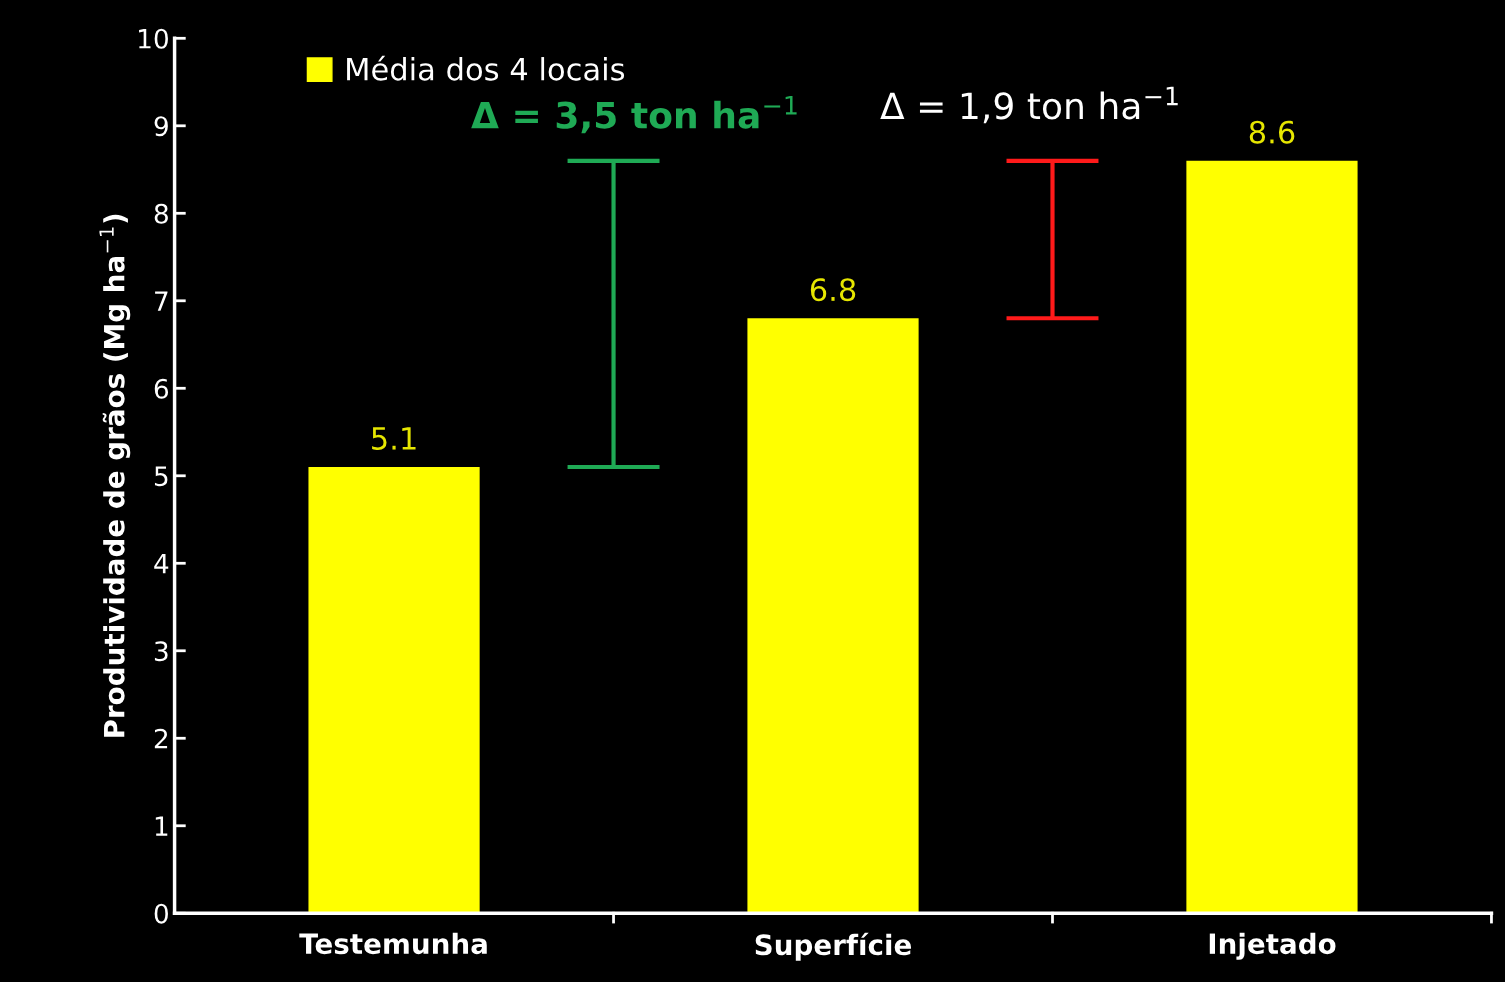  What do you see at coordinates (161, 564) in the screenshot?
I see `y-tick-label: 4` at bounding box center [161, 564].